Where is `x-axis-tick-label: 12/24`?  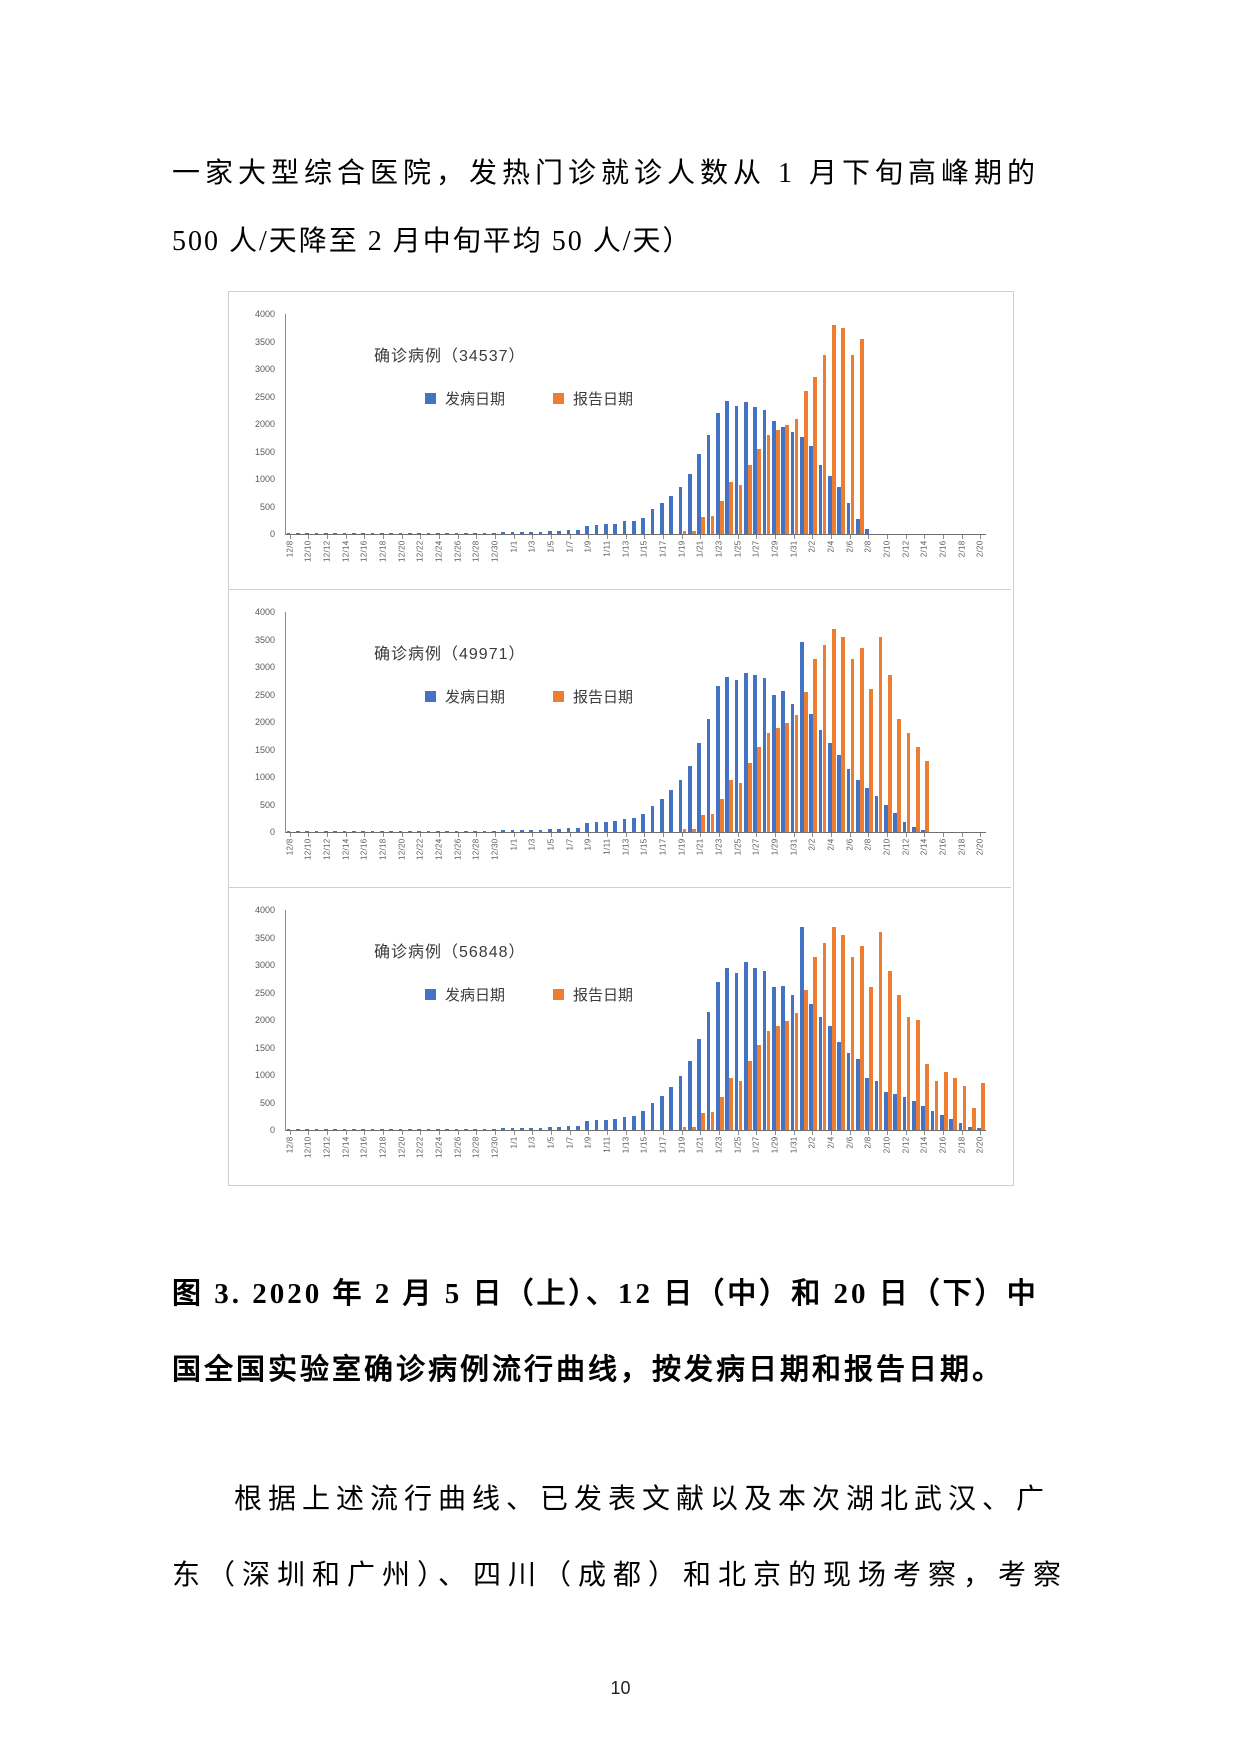
x-axis-tick-label: 12/24 is located at coordinates (439, 849).